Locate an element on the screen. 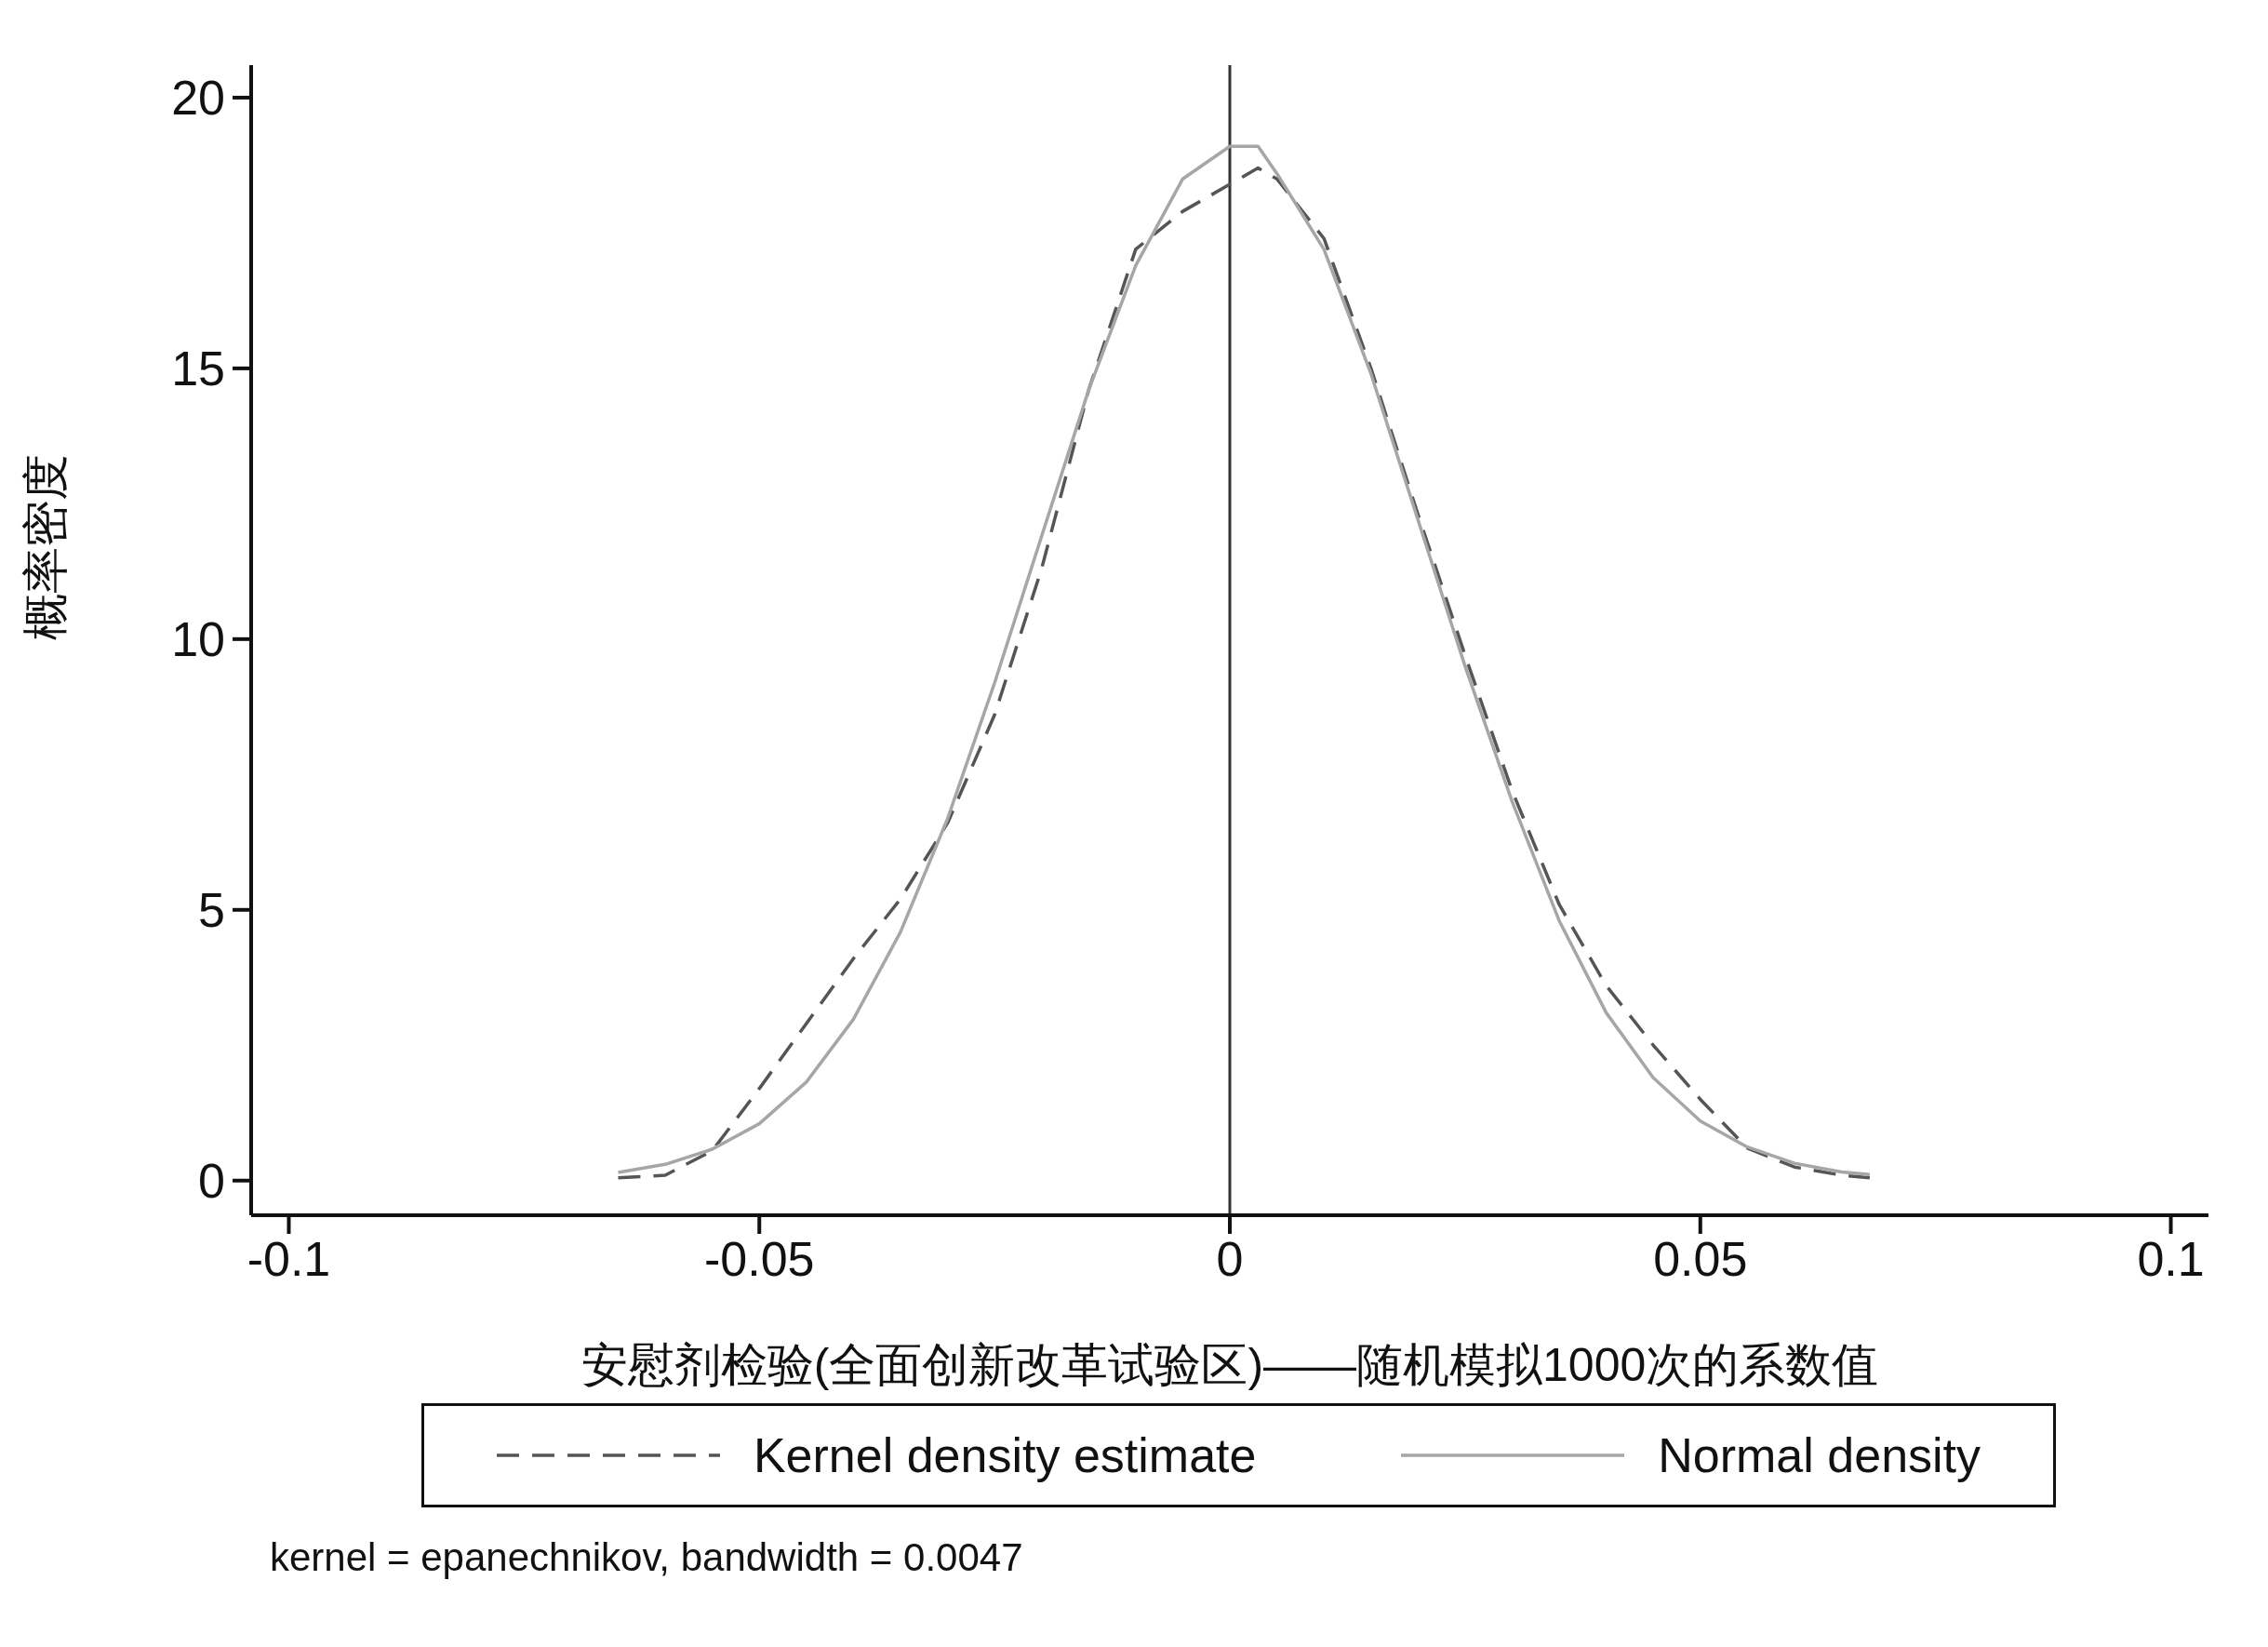 The height and width of the screenshot is (1647, 2268). y-tick-label: 5 is located at coordinates (211, 910).